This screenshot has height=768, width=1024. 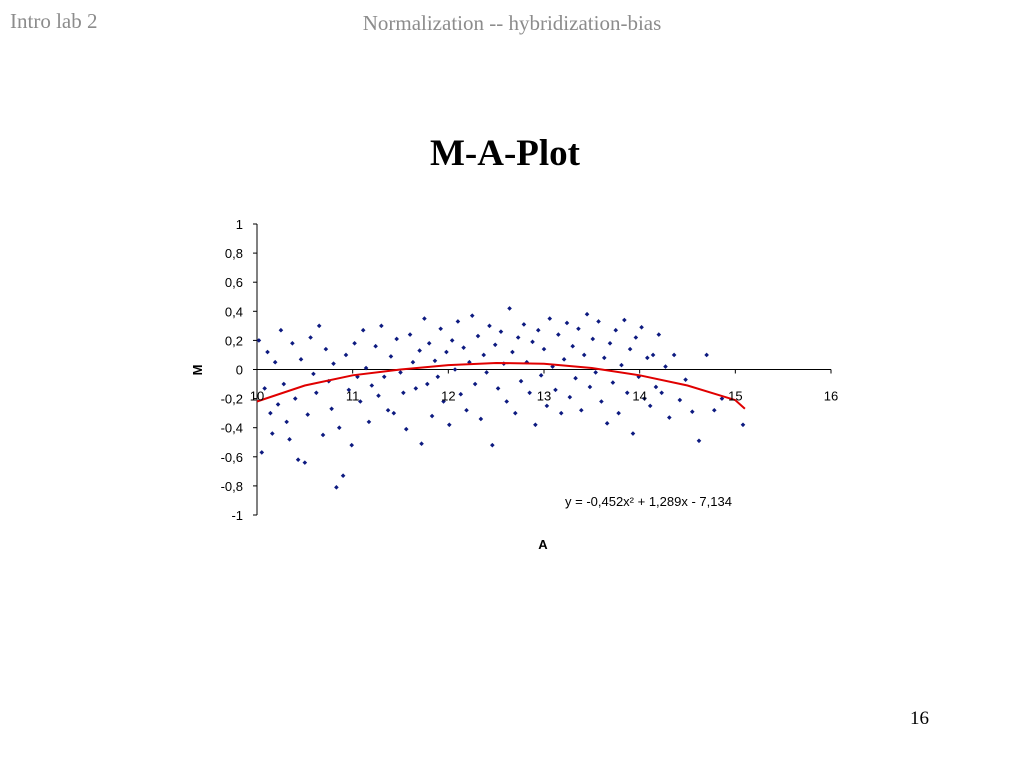 What do you see at coordinates (237, 515) in the screenshot?
I see `y-tick-label: -1` at bounding box center [237, 515].